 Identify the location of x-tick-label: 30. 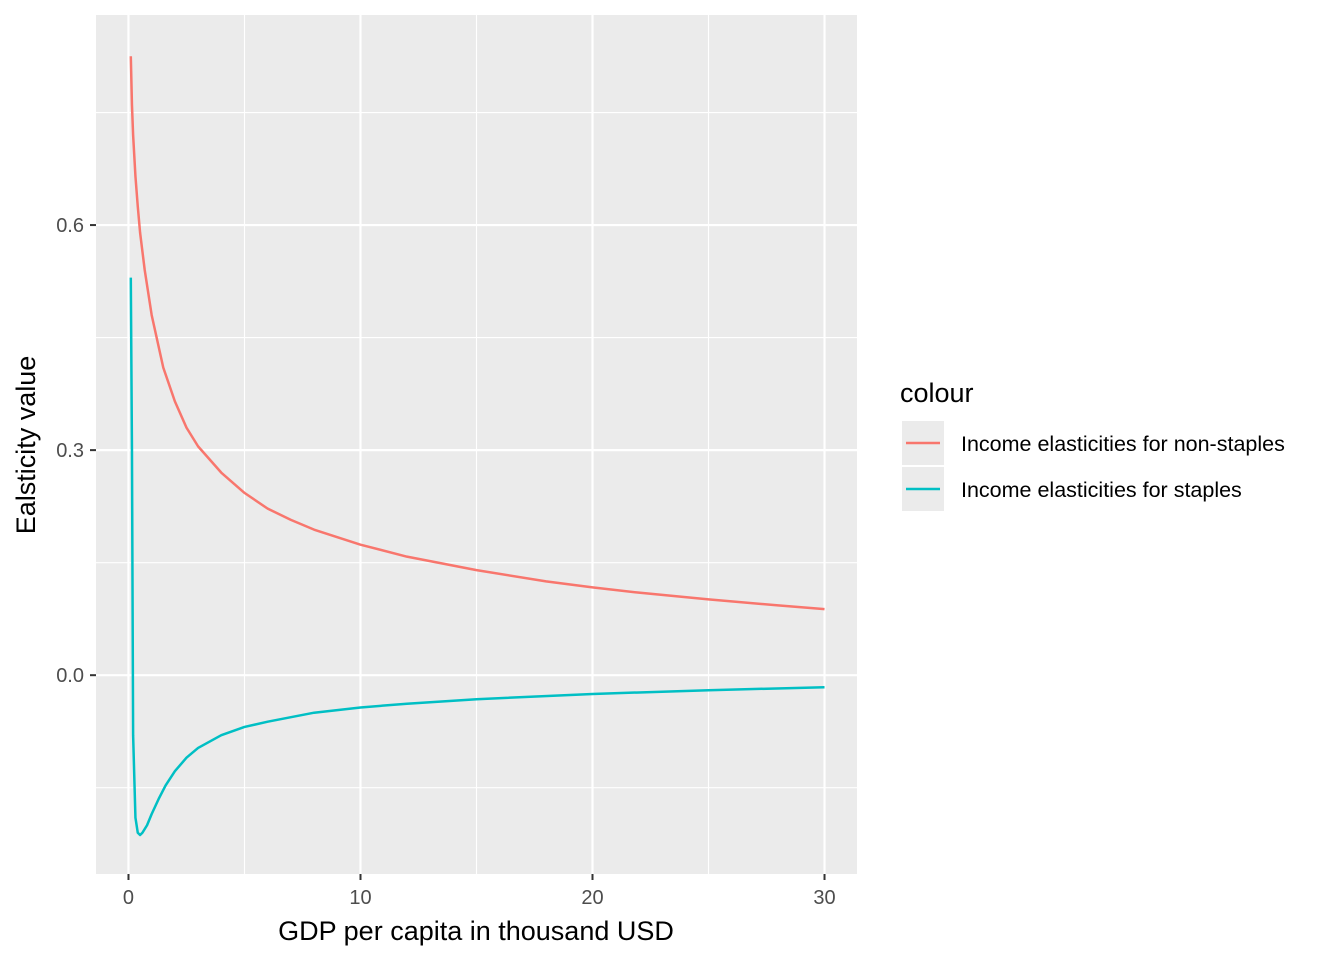
(824, 898).